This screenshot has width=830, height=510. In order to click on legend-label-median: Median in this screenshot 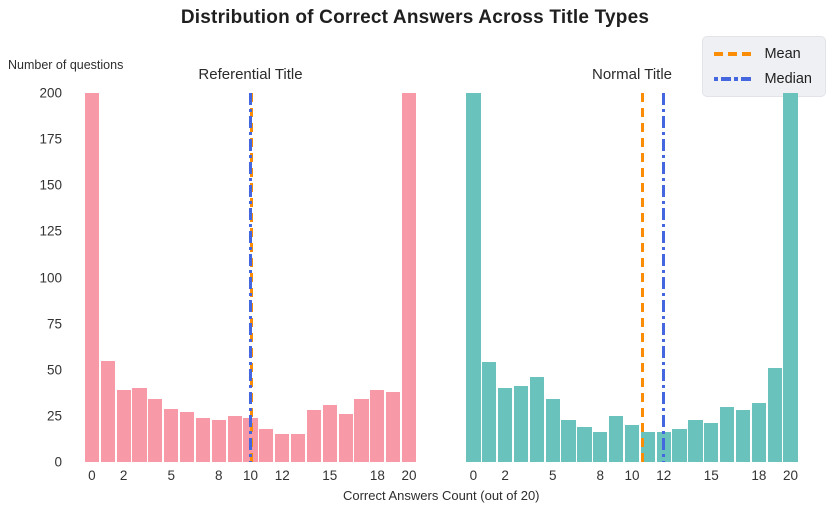, I will do `click(788, 79)`.